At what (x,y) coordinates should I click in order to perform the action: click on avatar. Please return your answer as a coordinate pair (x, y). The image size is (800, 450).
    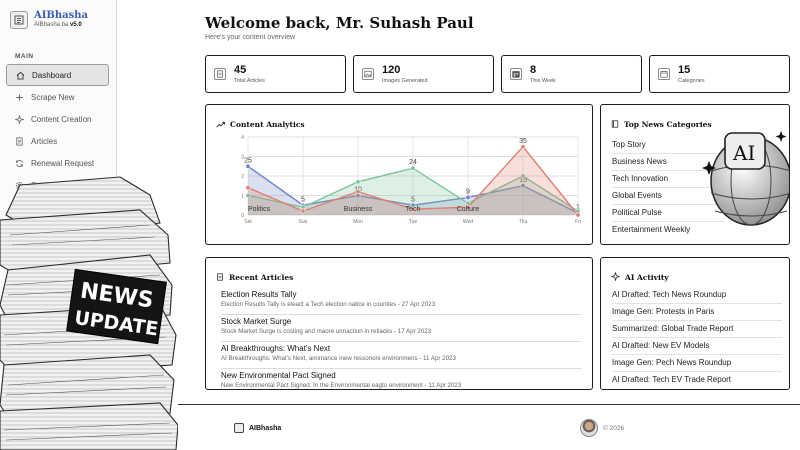
    Looking at the image, I should click on (589, 428).